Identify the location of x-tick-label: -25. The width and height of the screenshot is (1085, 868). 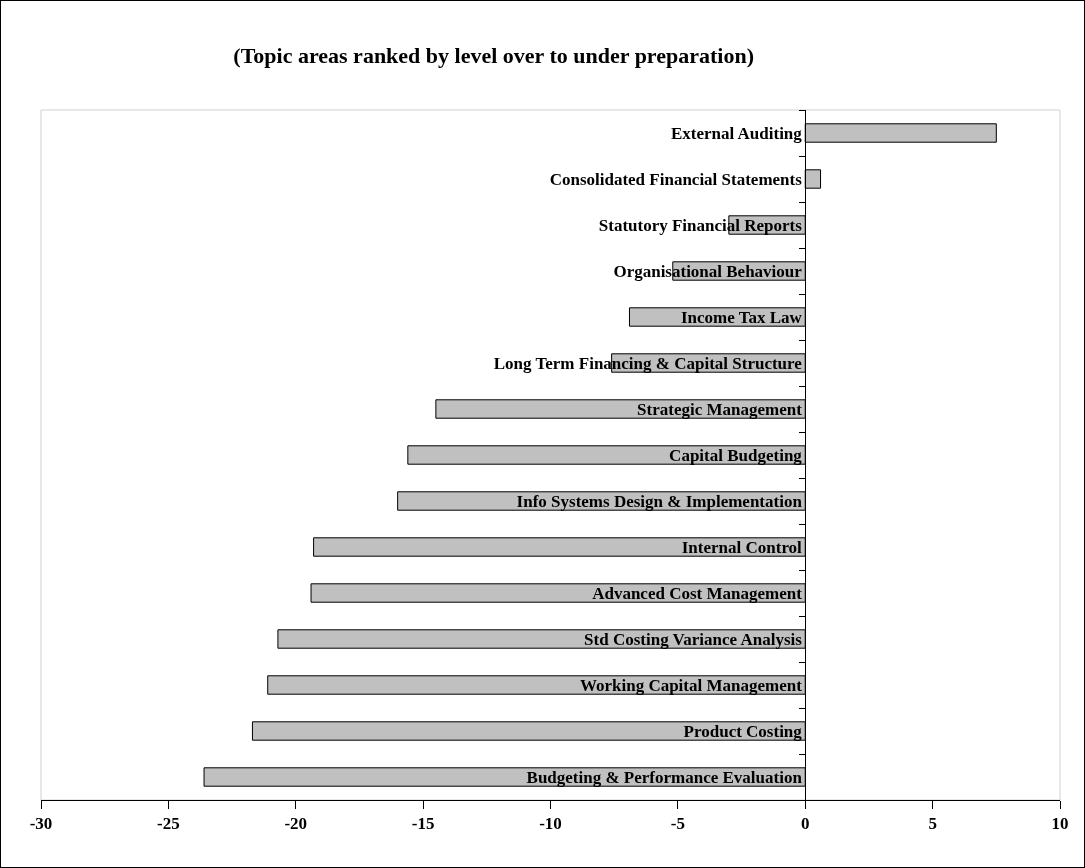
(168, 824).